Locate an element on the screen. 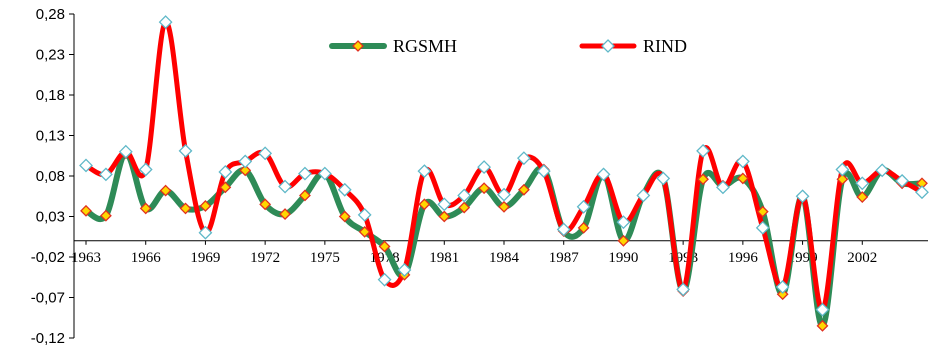  x-tick-label: 1981 is located at coordinates (444, 258).